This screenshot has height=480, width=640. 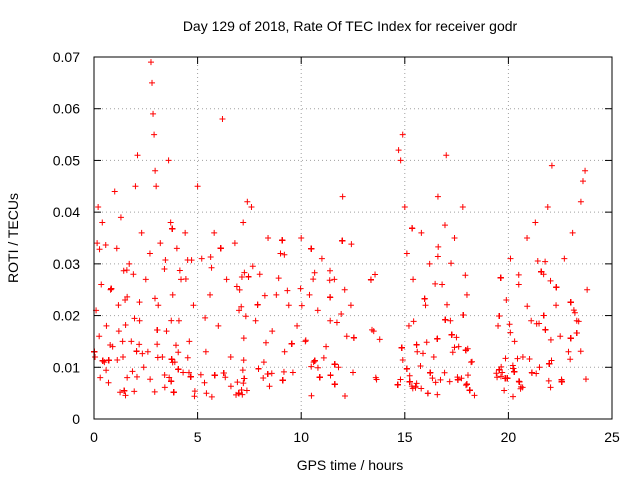 I want to click on x-tick-label: 25, so click(x=612, y=437).